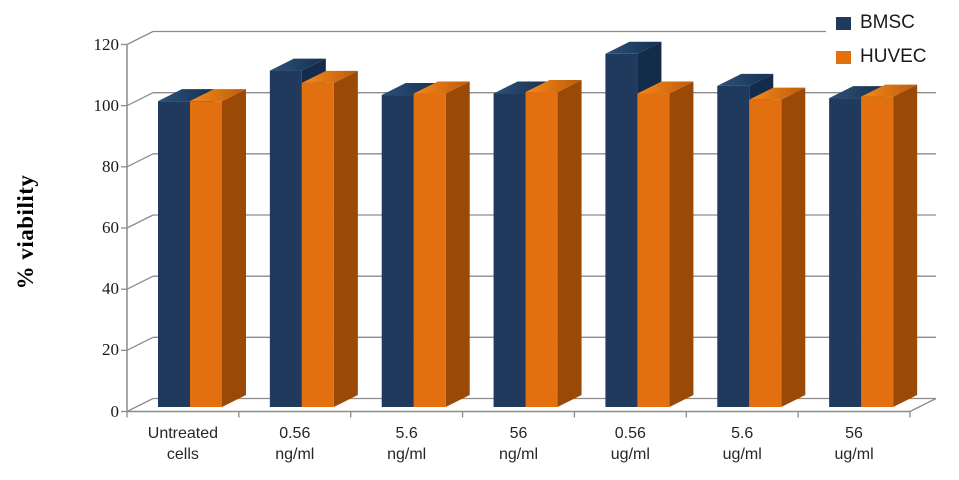  What do you see at coordinates (630, 444) in the screenshot?
I see `x-category-label: 0.56 ug/ml` at bounding box center [630, 444].